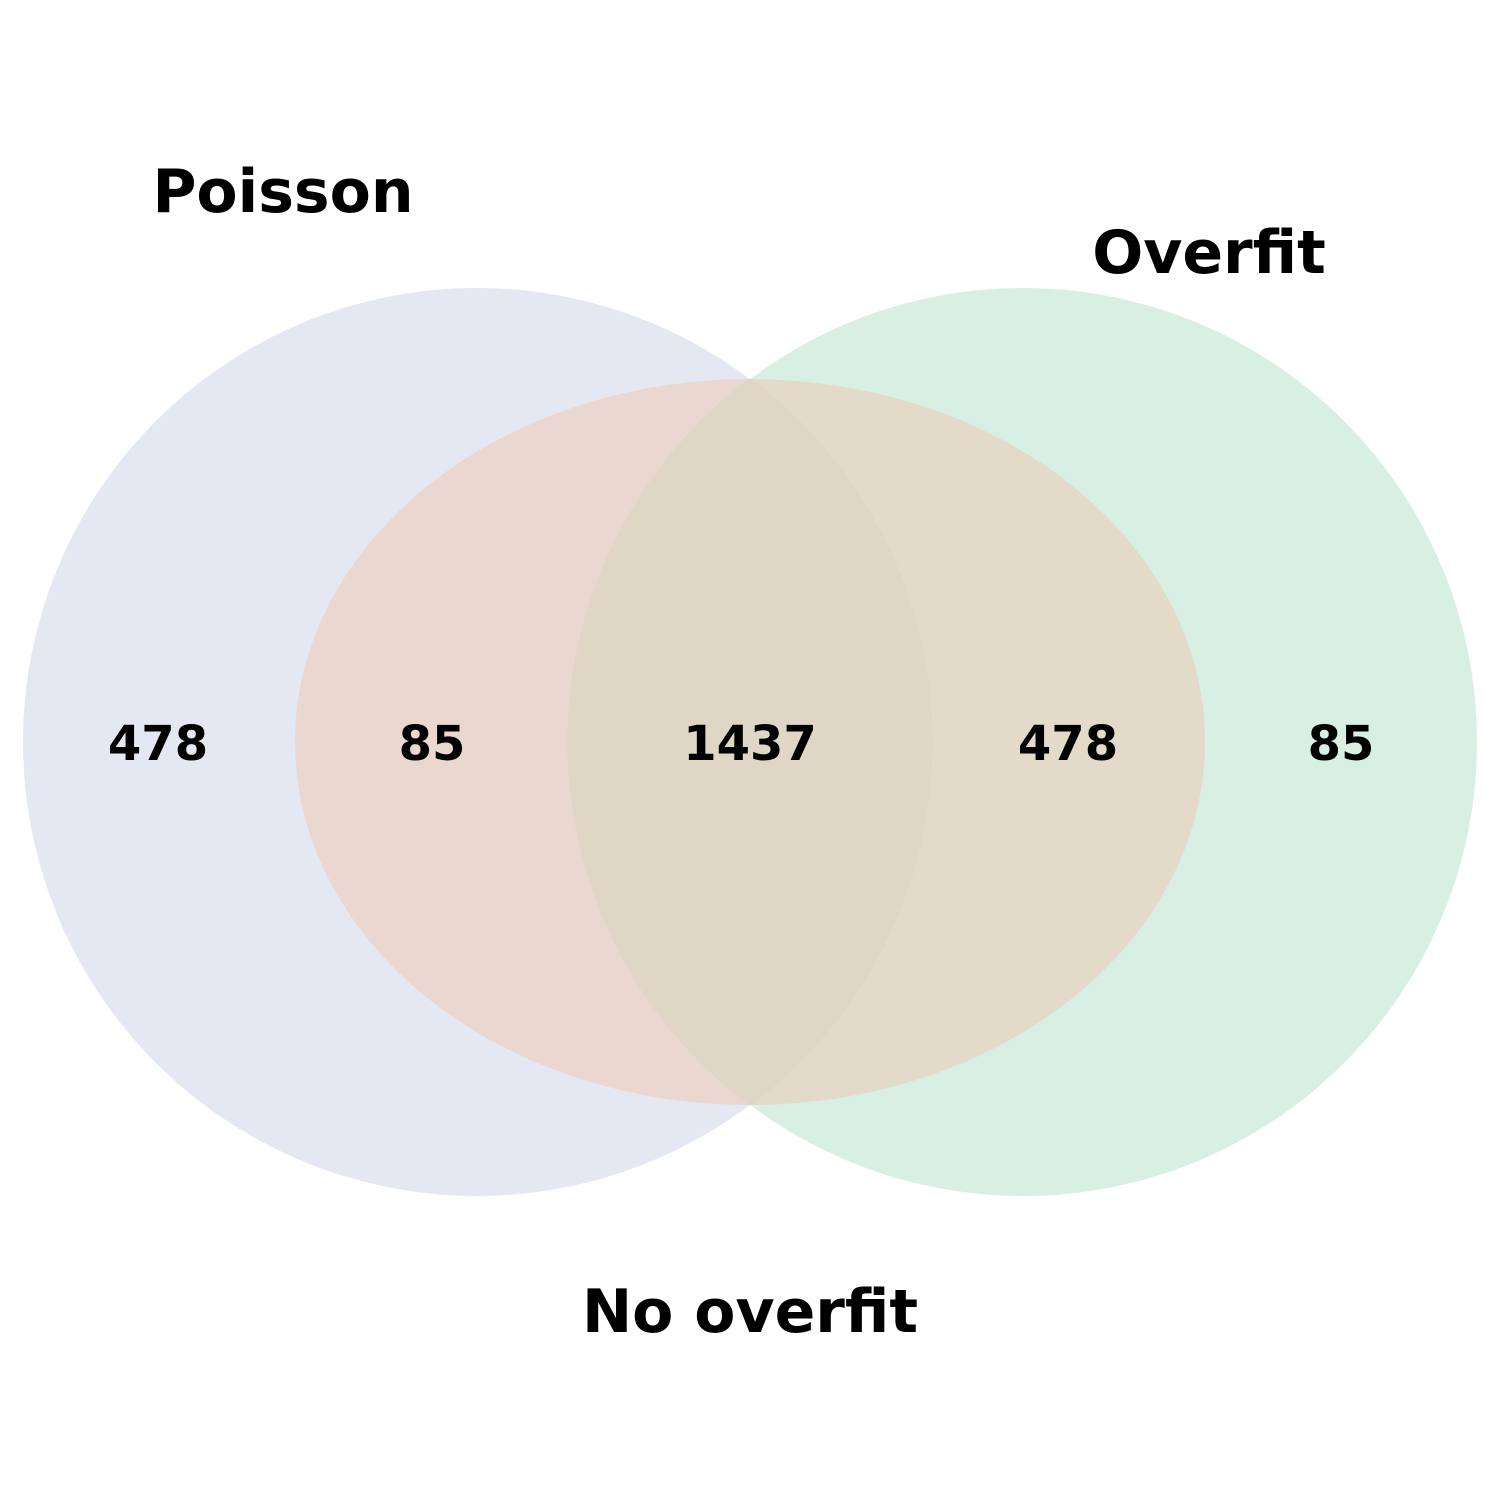  I want to click on region-counts: 478 85 1437 478 85, so click(741, 744).